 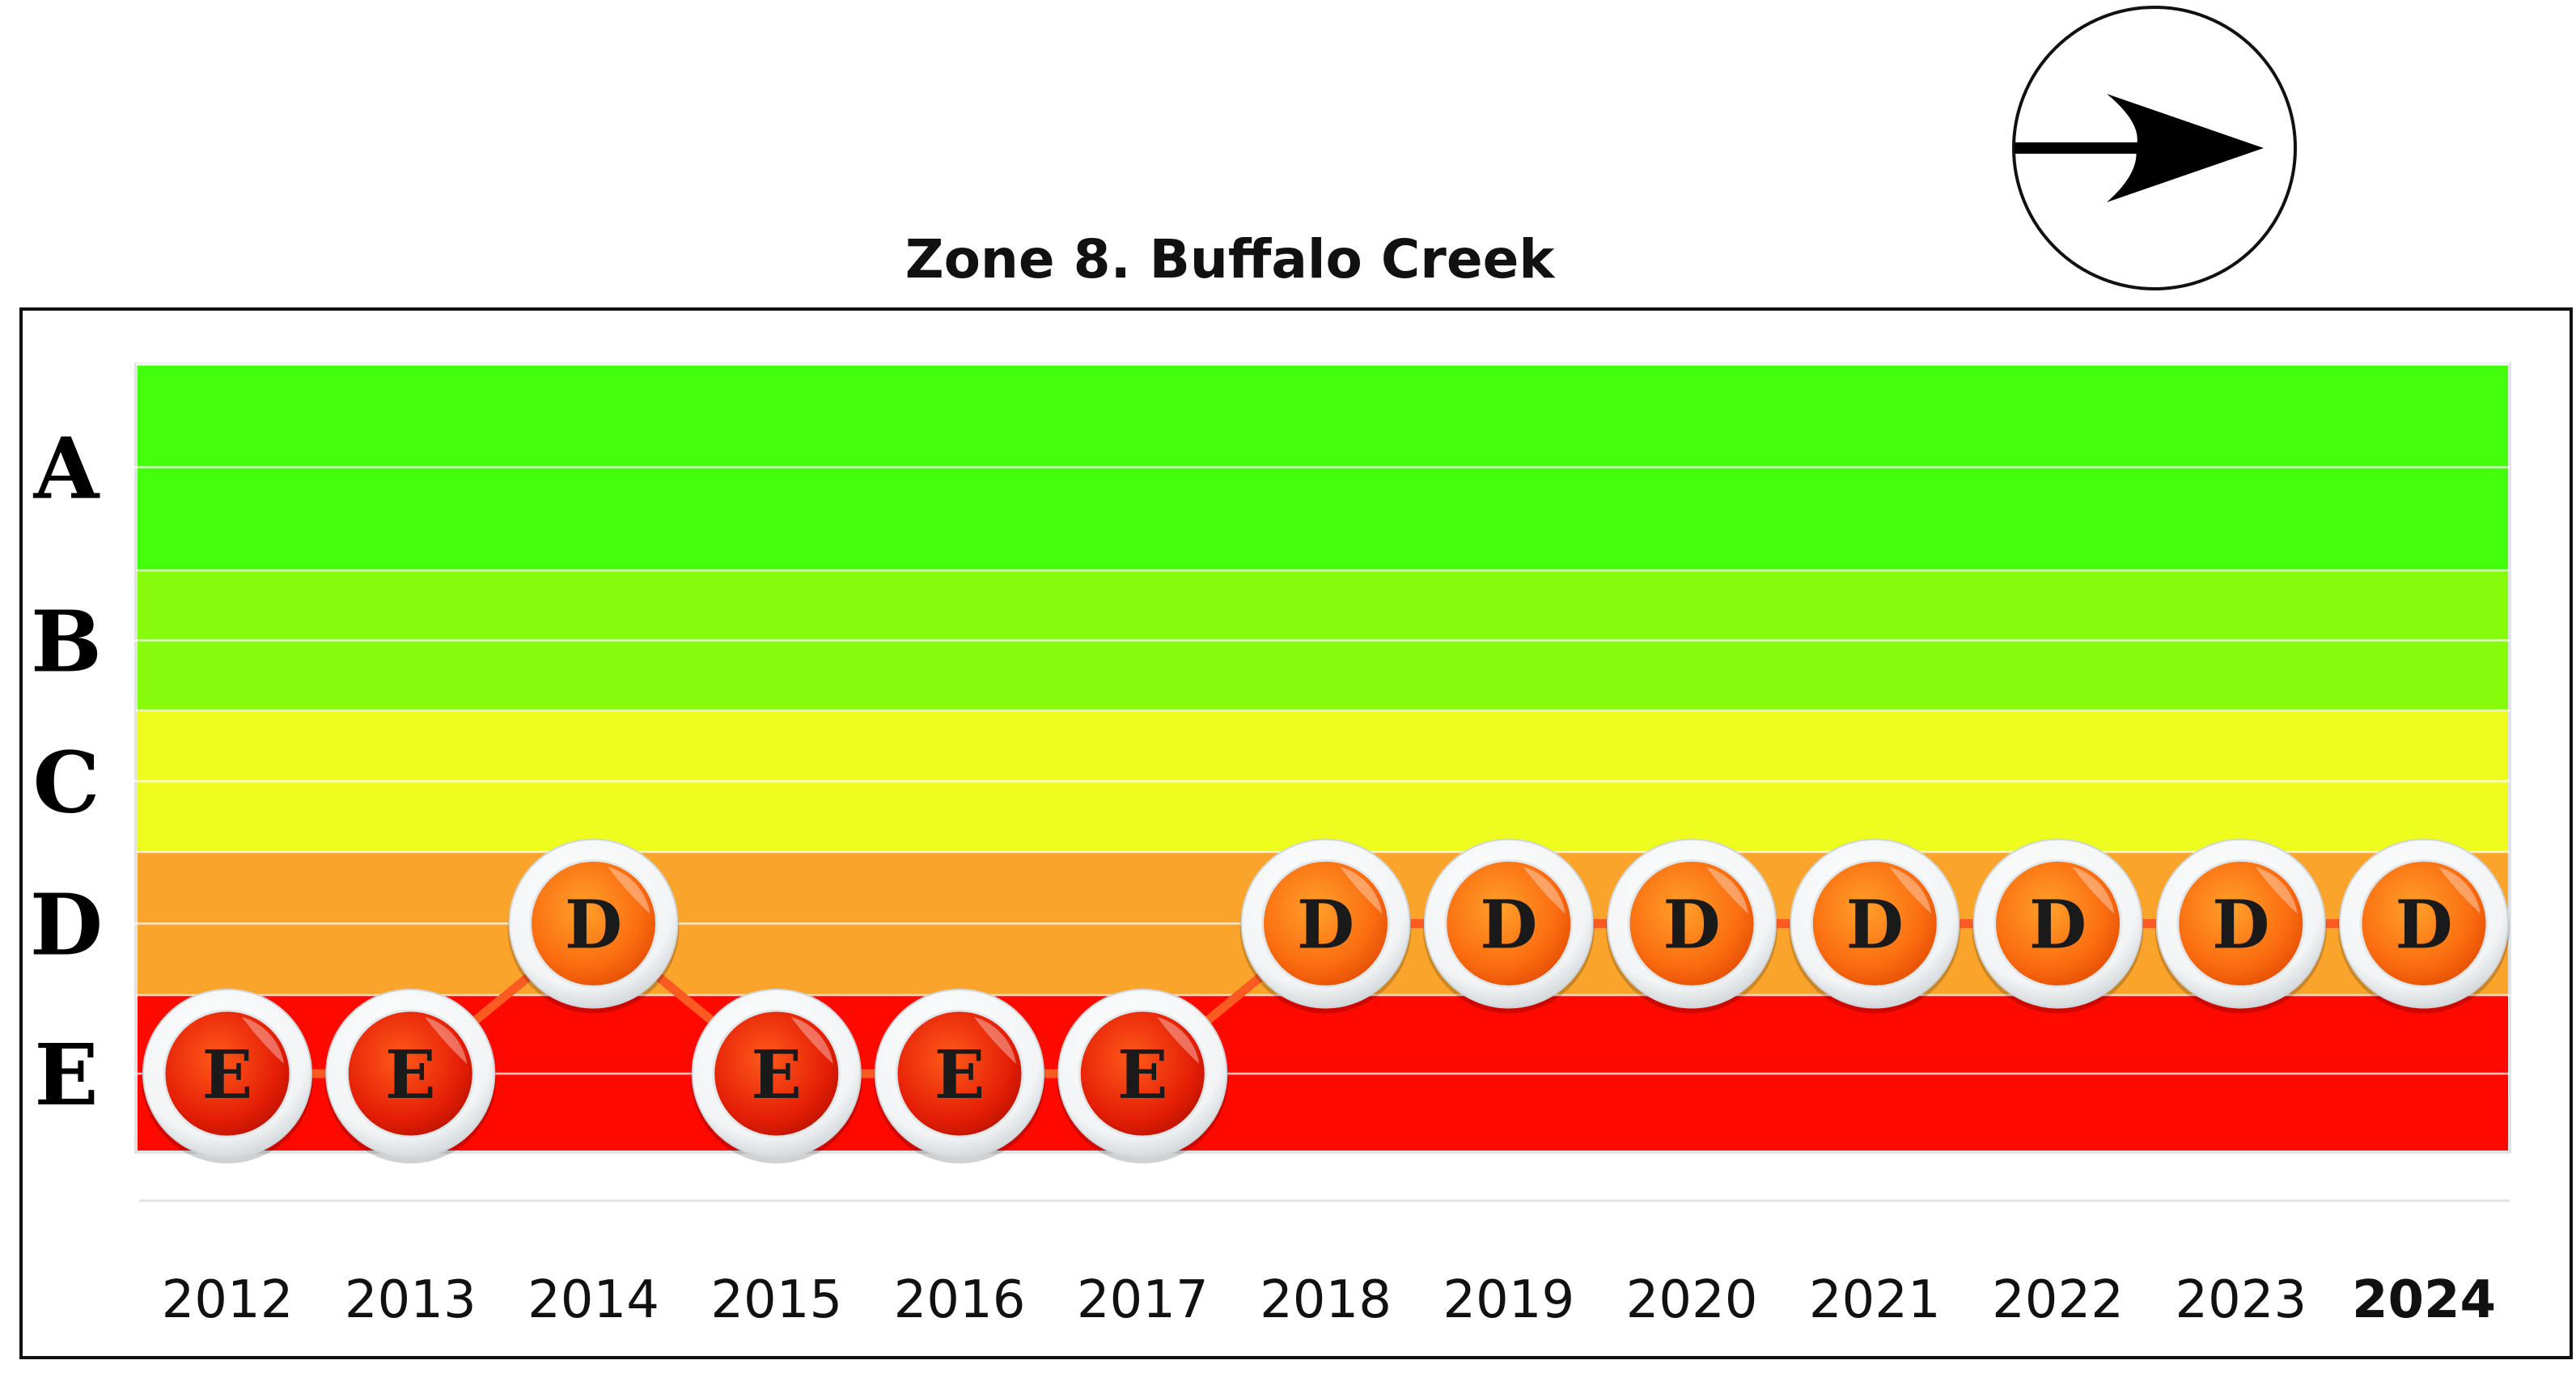 I want to click on grade-label-a: A, so click(x=66, y=469).